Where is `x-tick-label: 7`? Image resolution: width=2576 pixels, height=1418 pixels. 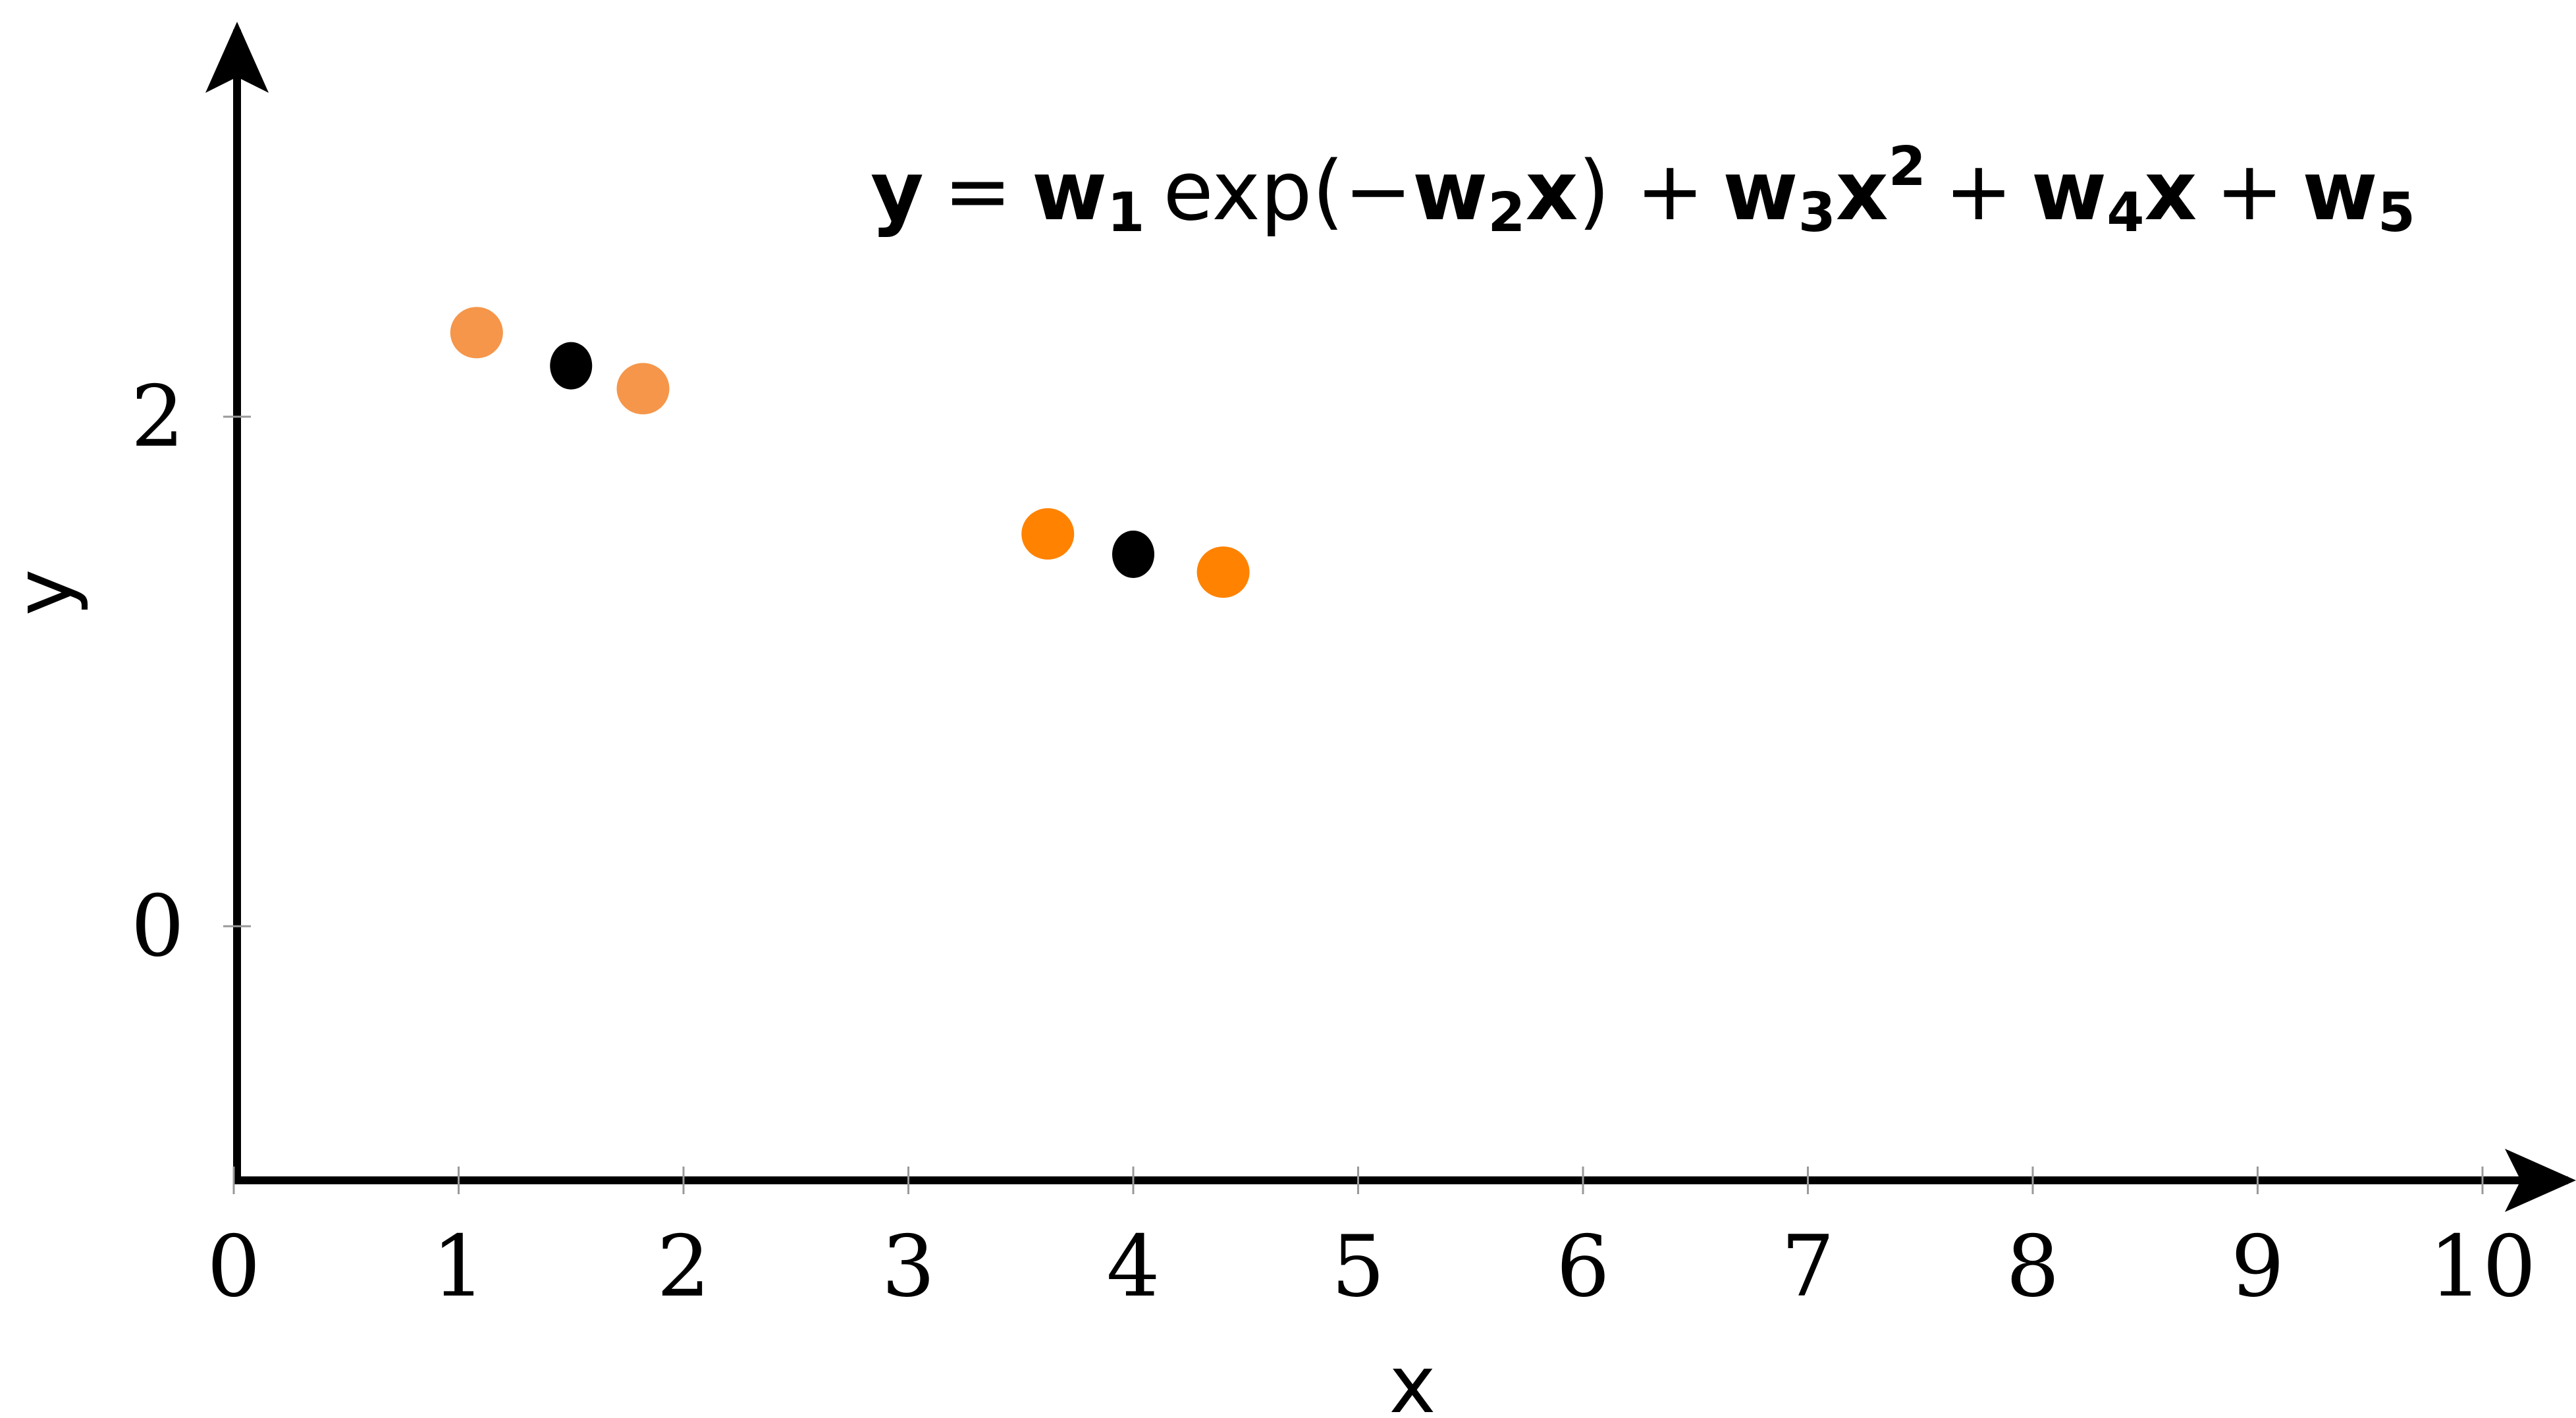 x-tick-label: 7 is located at coordinates (1808, 1267).